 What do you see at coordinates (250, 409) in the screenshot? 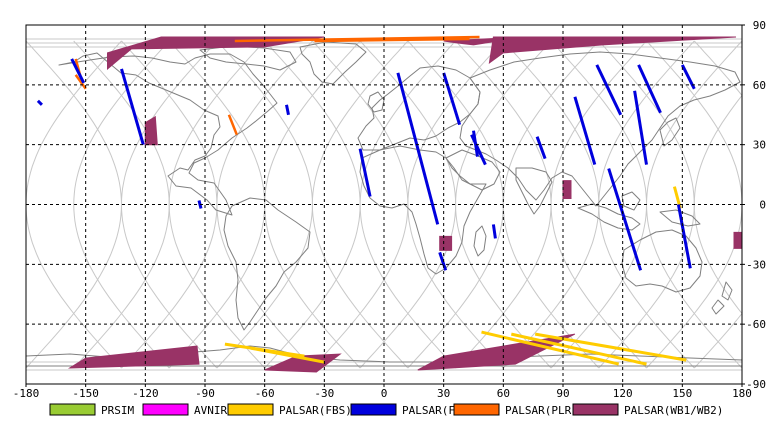
I see `legend-swatch-palsar-fbs` at bounding box center [250, 409].